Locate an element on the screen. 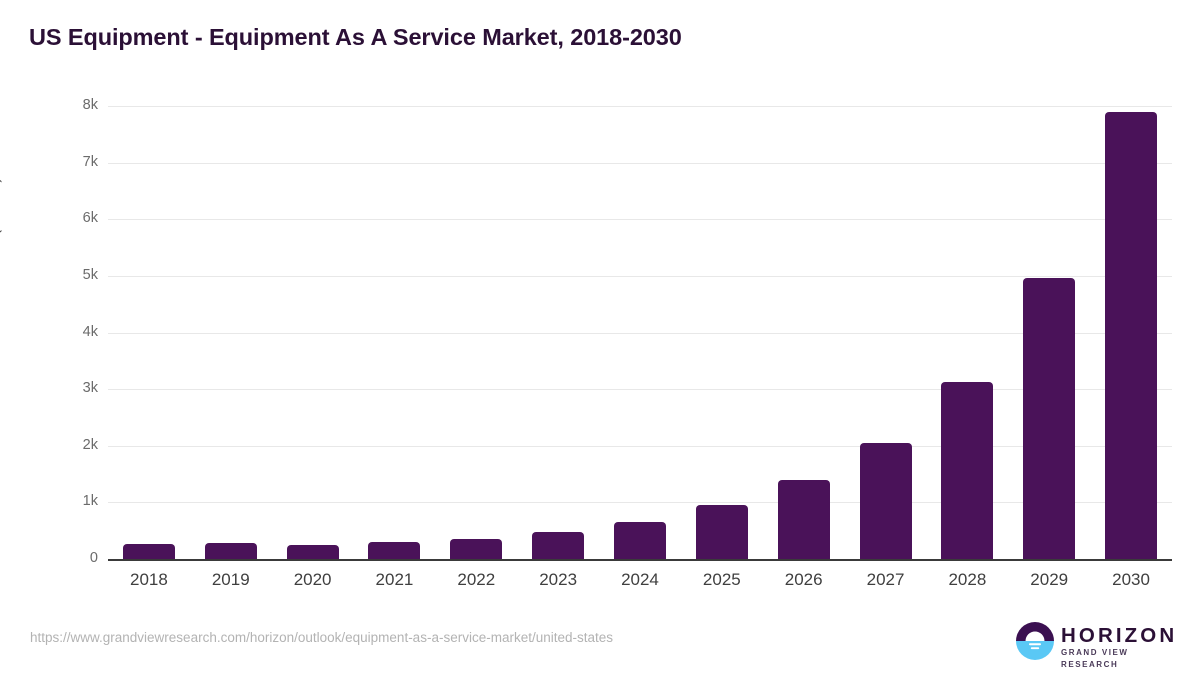  y-tick-label: 6k is located at coordinates (90, 218).